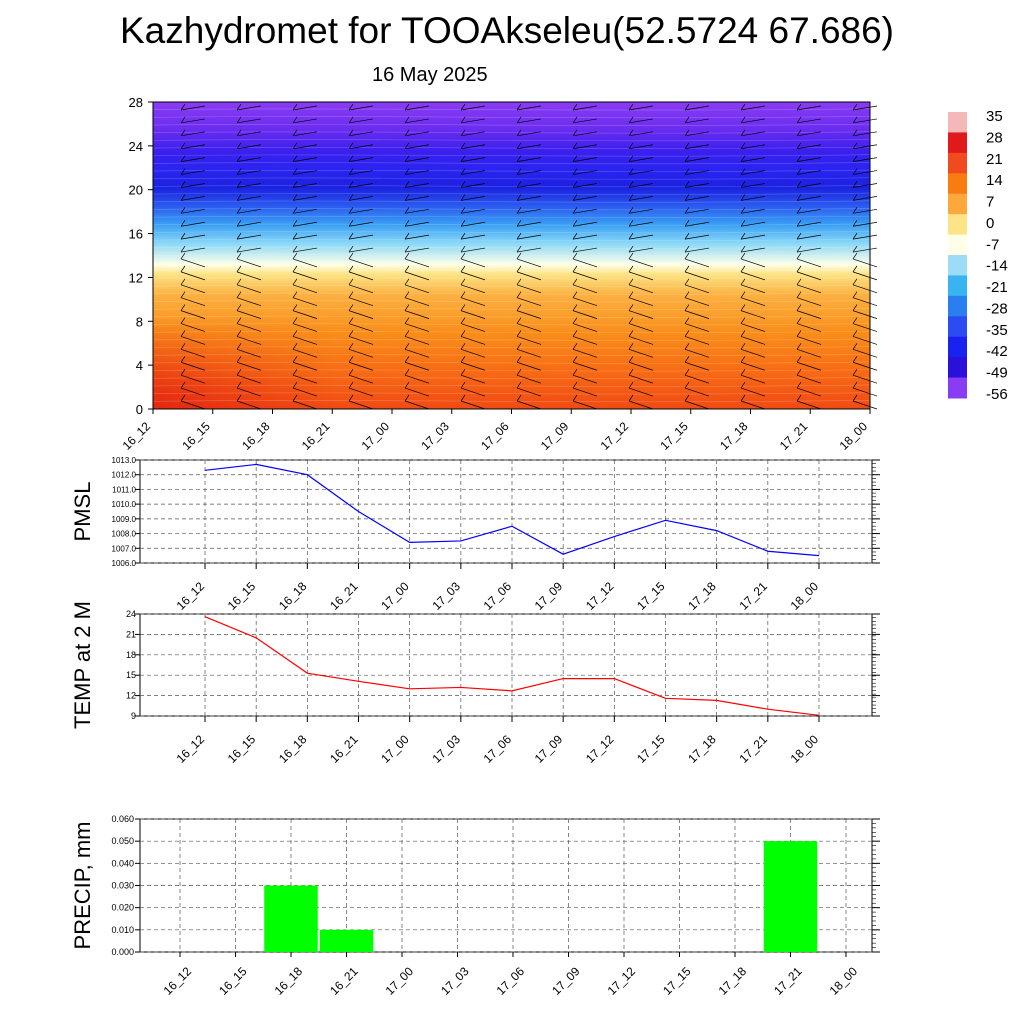  I want to click on x-tick-label: 17_03, so click(446, 749).